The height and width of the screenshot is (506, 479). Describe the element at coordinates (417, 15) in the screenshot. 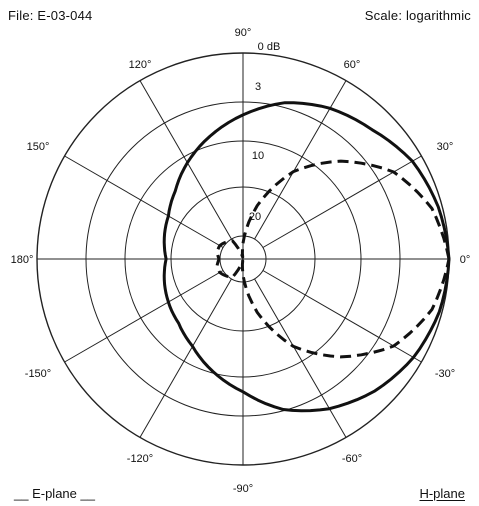

I see `scale-label: Scale: logarithmic` at that location.